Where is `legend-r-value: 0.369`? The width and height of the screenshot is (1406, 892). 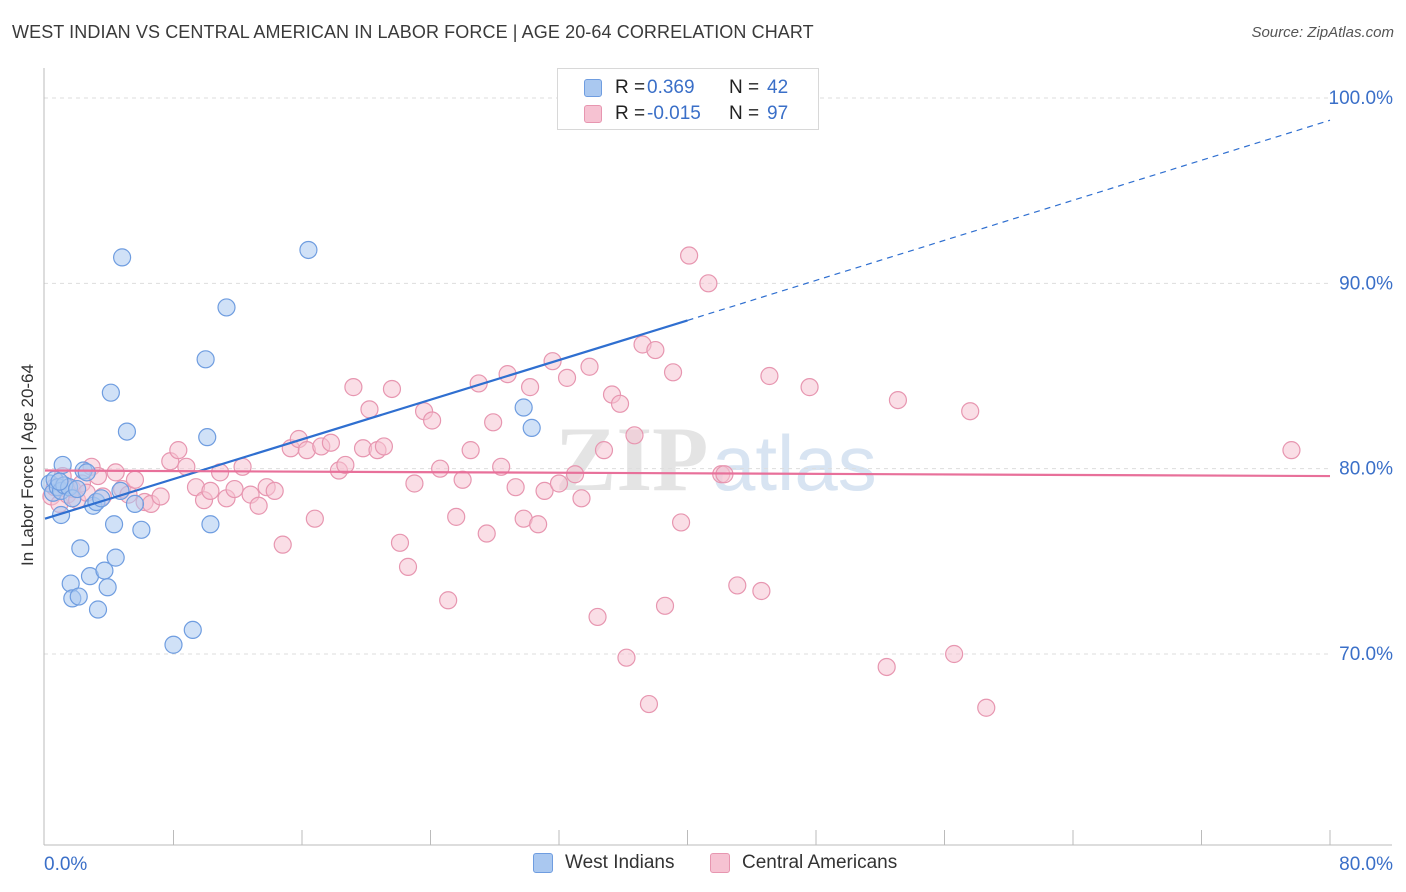
legend-r-value: 0.369 is located at coordinates (671, 87).